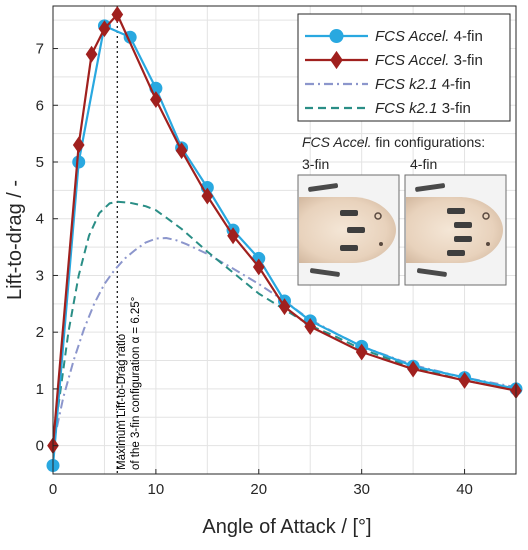  What do you see at coordinates (464, 489) in the screenshot?
I see `x-tick-label: 40` at bounding box center [464, 489].